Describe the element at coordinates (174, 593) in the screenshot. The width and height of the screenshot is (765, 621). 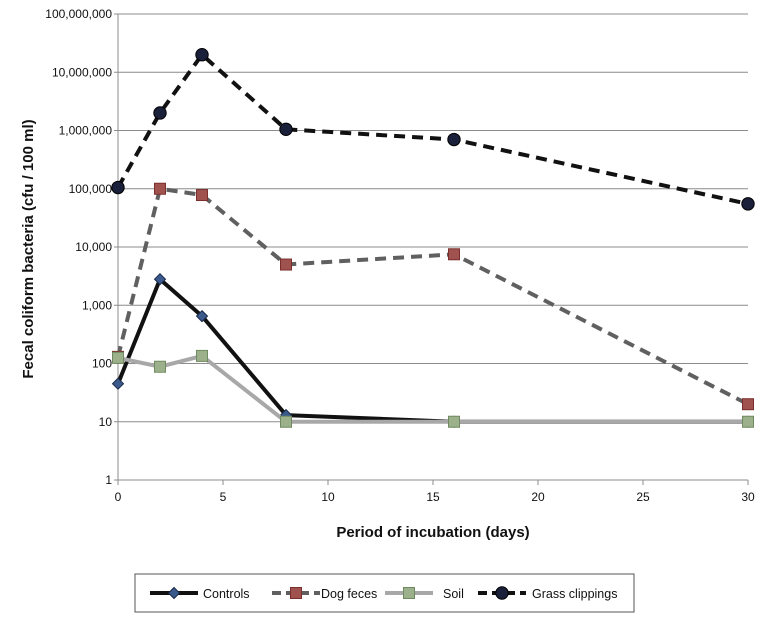
I see `legend-marker-controls` at that location.